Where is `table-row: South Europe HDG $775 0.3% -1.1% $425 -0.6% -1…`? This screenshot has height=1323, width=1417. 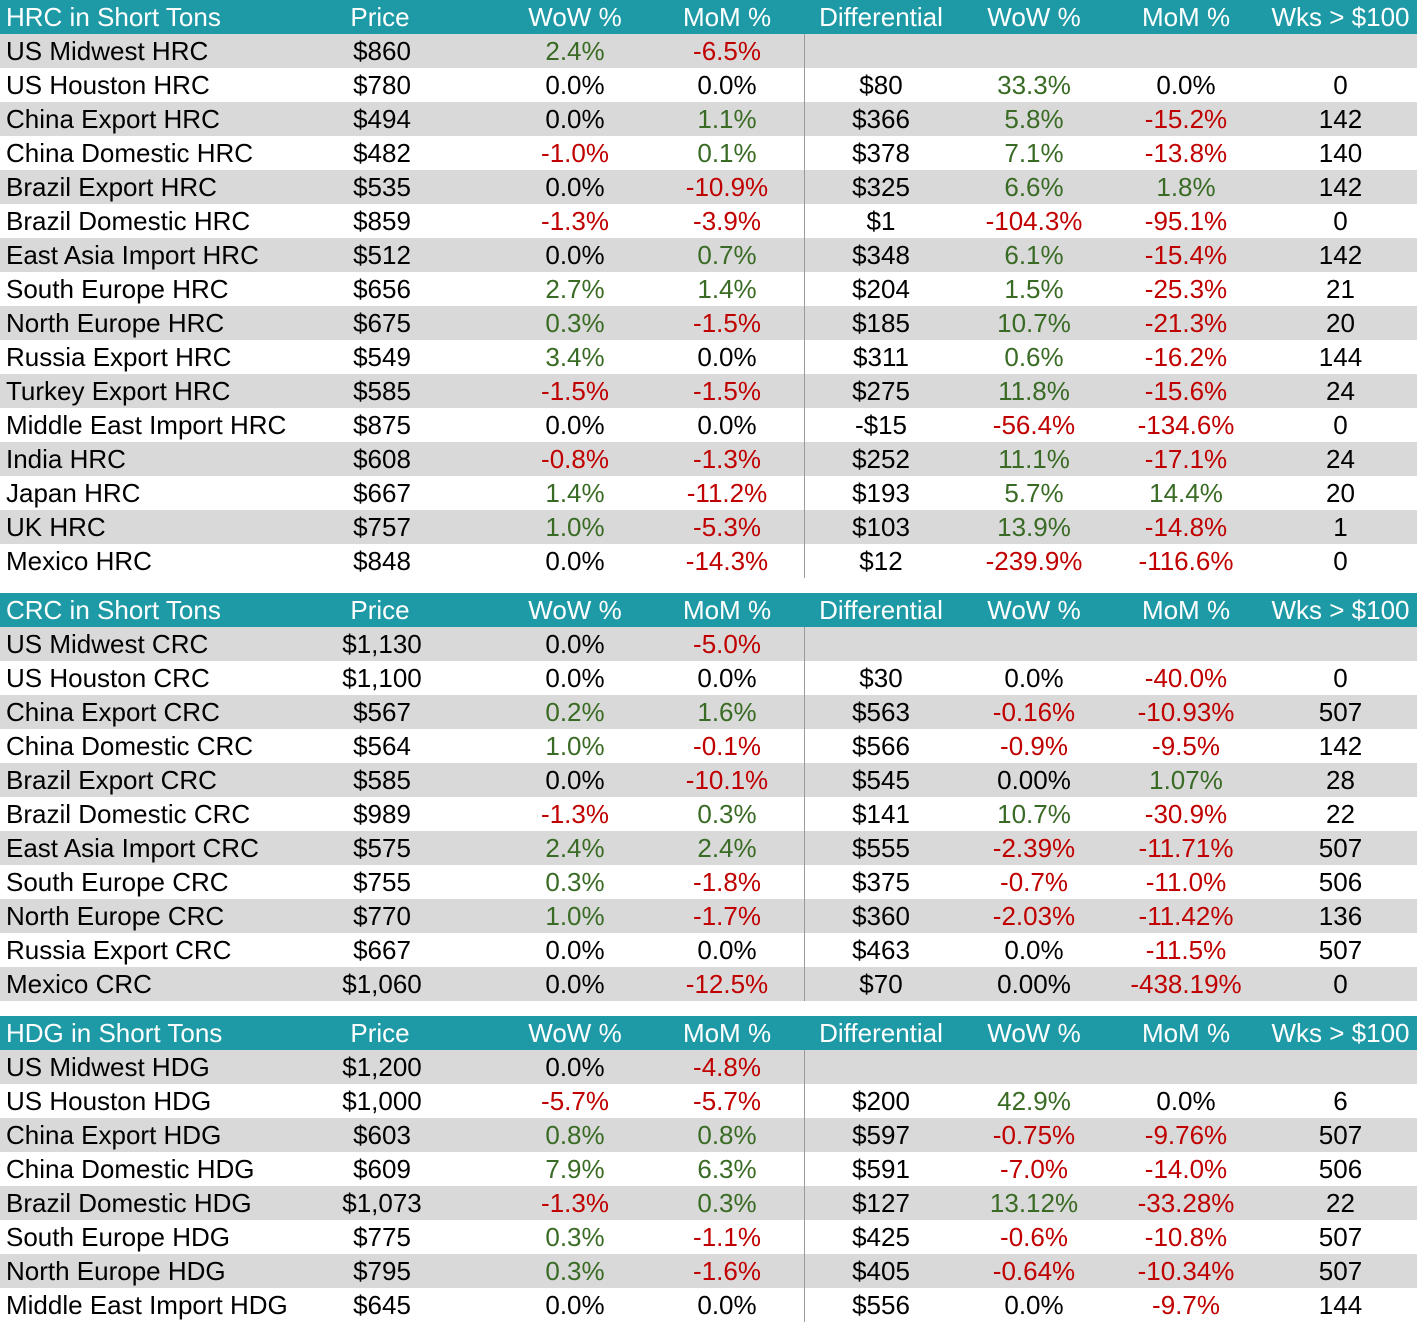
table-row: South Europe HDG $775 0.3% -1.1% $425 -0.6% -1… is located at coordinates (708, 1237).